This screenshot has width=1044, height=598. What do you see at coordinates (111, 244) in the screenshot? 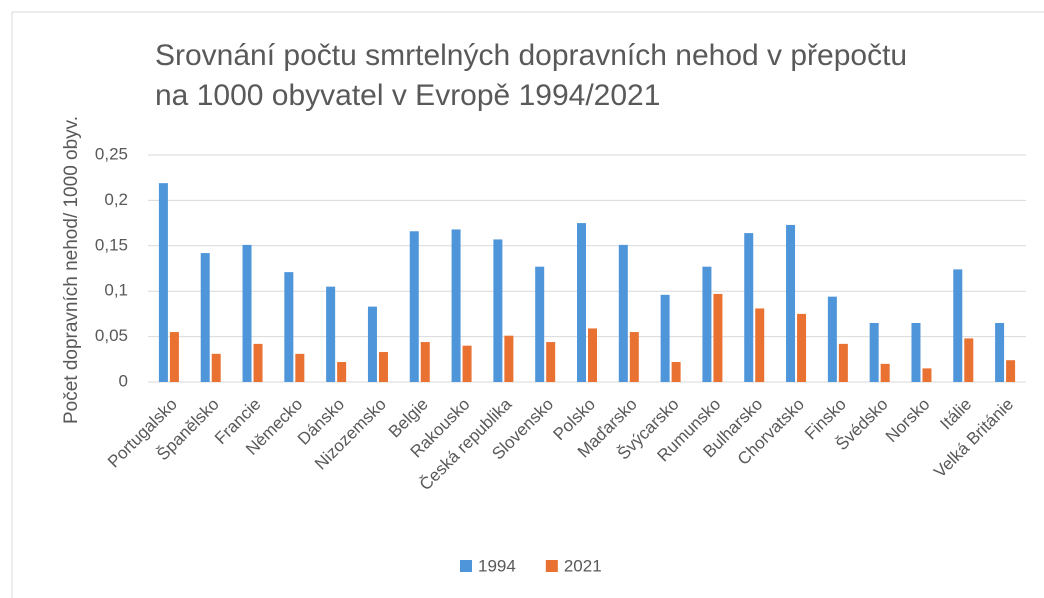
I see `y-tick-label: 0,15` at bounding box center [111, 244].